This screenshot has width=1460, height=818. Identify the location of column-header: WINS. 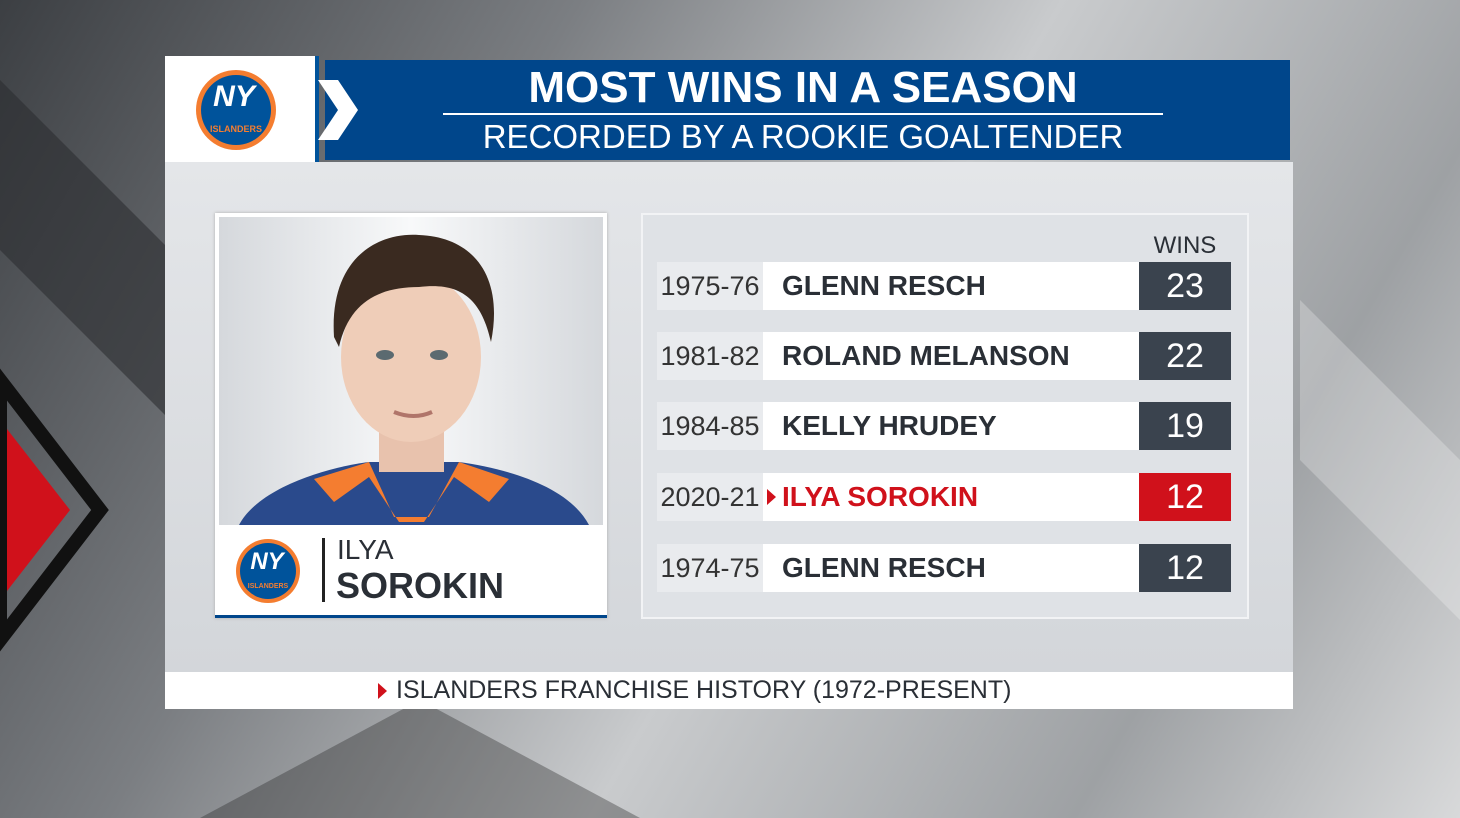
(1185, 245).